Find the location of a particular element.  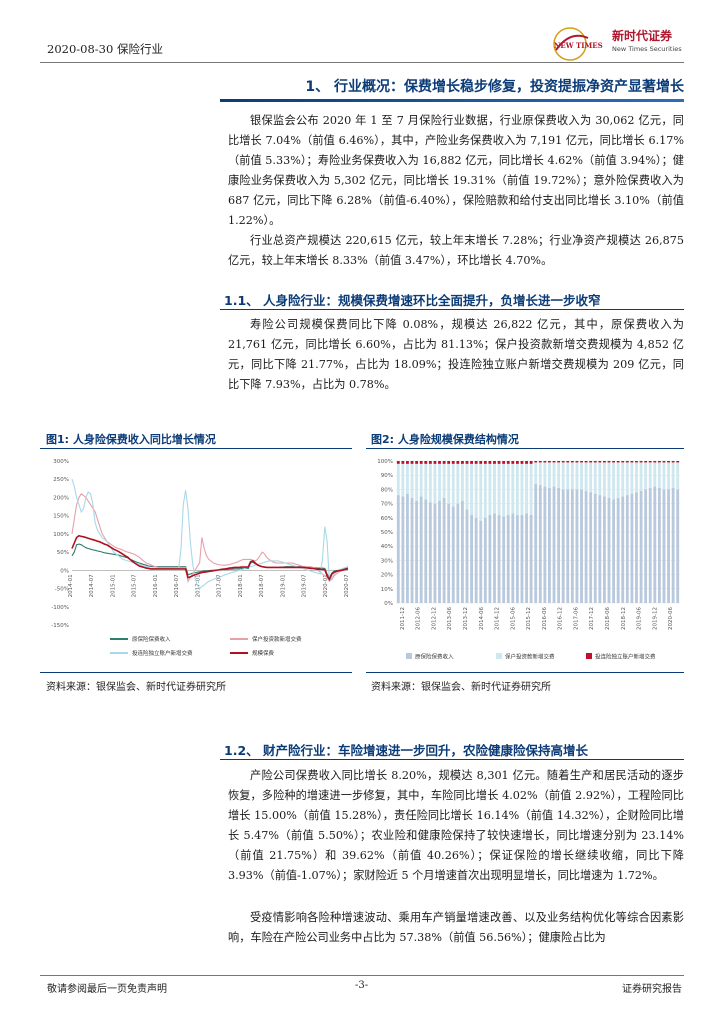

section-1-2-underline is located at coordinates (452, 759).